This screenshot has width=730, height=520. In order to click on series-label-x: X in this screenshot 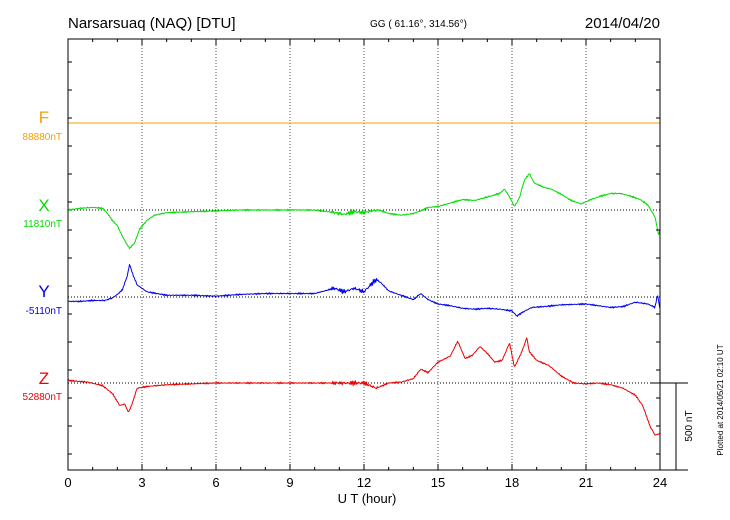, I will do `click(43, 205)`.